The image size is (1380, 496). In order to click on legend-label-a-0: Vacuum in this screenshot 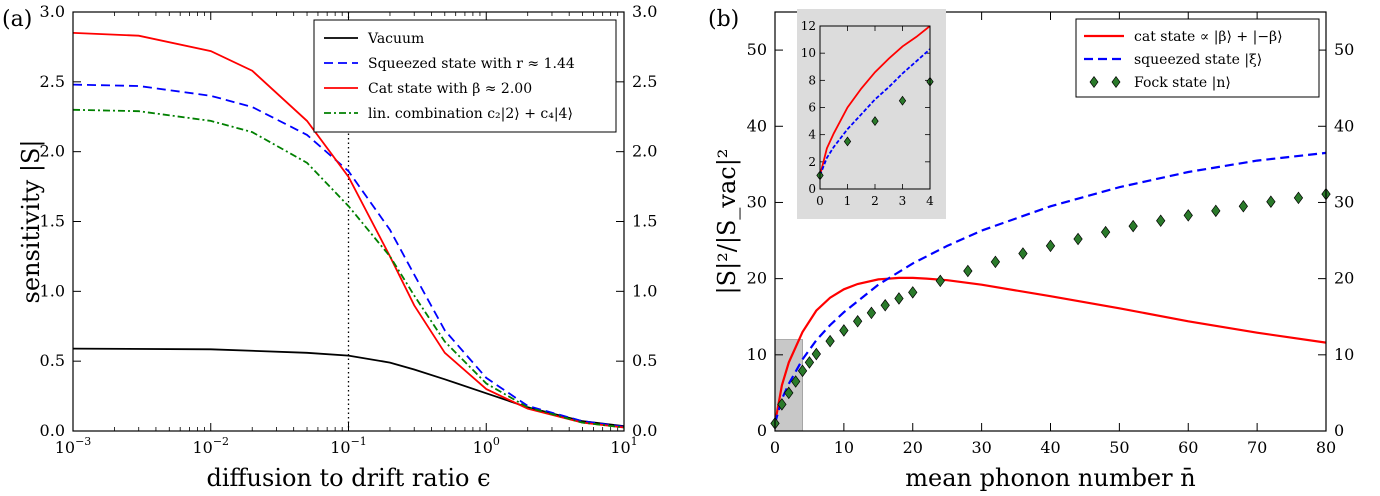, I will do `click(395, 39)`.